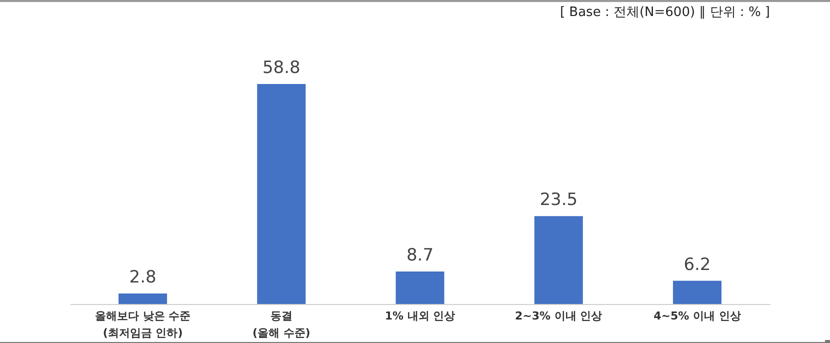 This screenshot has height=343, width=830. Describe the element at coordinates (142, 325) in the screenshot. I see `x-tick-label: 올해보다 낮은 수준 (최저임금 인하)` at that location.